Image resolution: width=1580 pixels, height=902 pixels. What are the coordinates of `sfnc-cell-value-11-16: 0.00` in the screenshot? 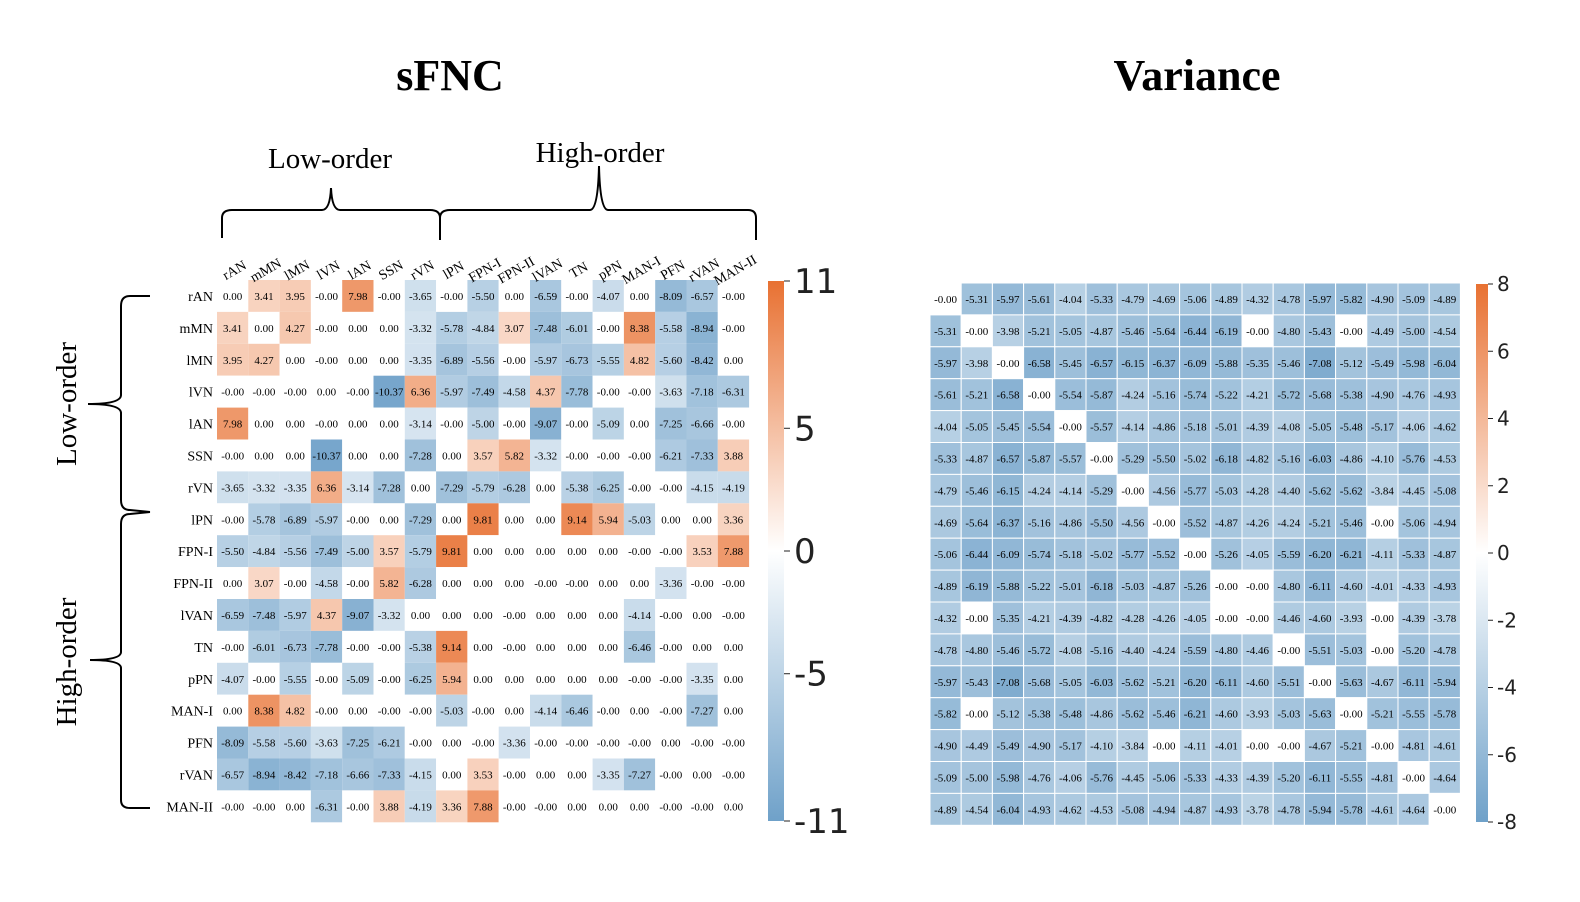 It's located at (734, 648).